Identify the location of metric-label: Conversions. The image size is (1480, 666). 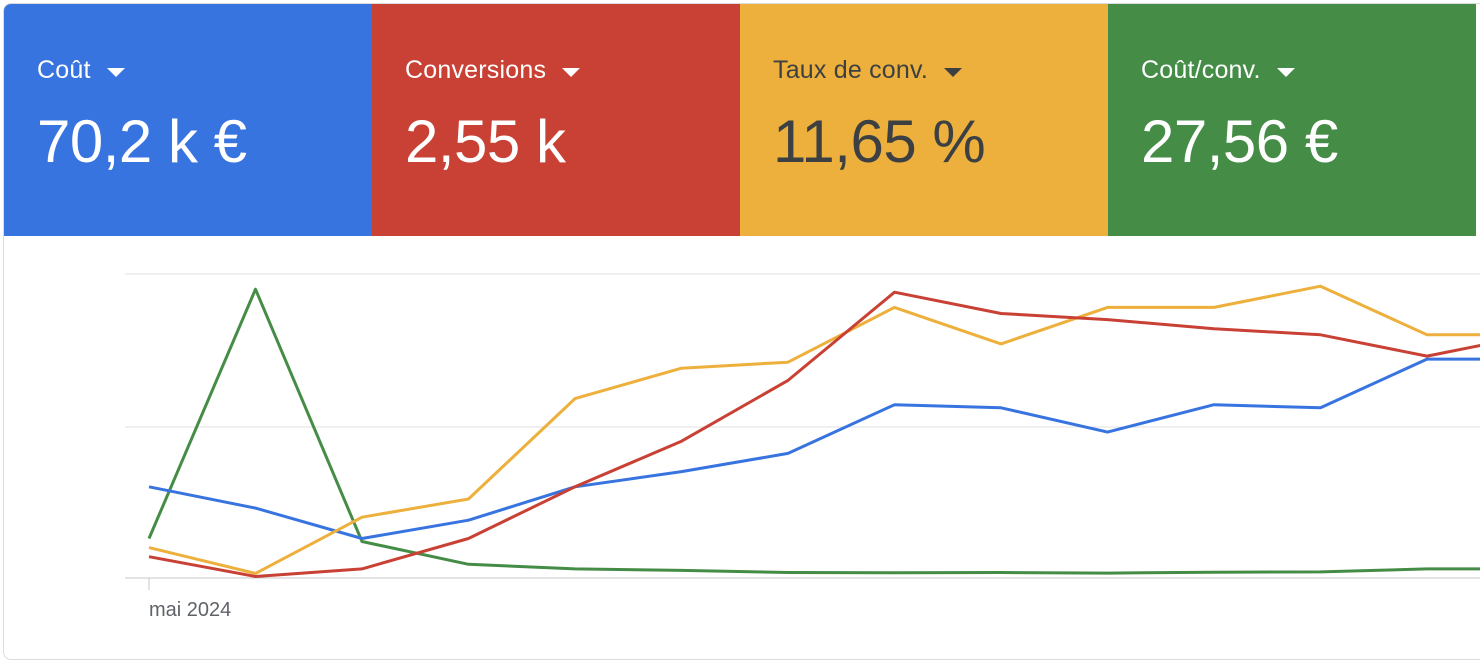
(476, 70).